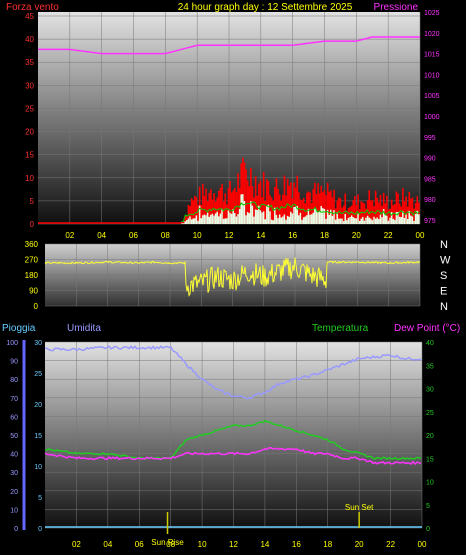  Describe the element at coordinates (233, 440) in the screenshot. I see `temperature-line` at that location.